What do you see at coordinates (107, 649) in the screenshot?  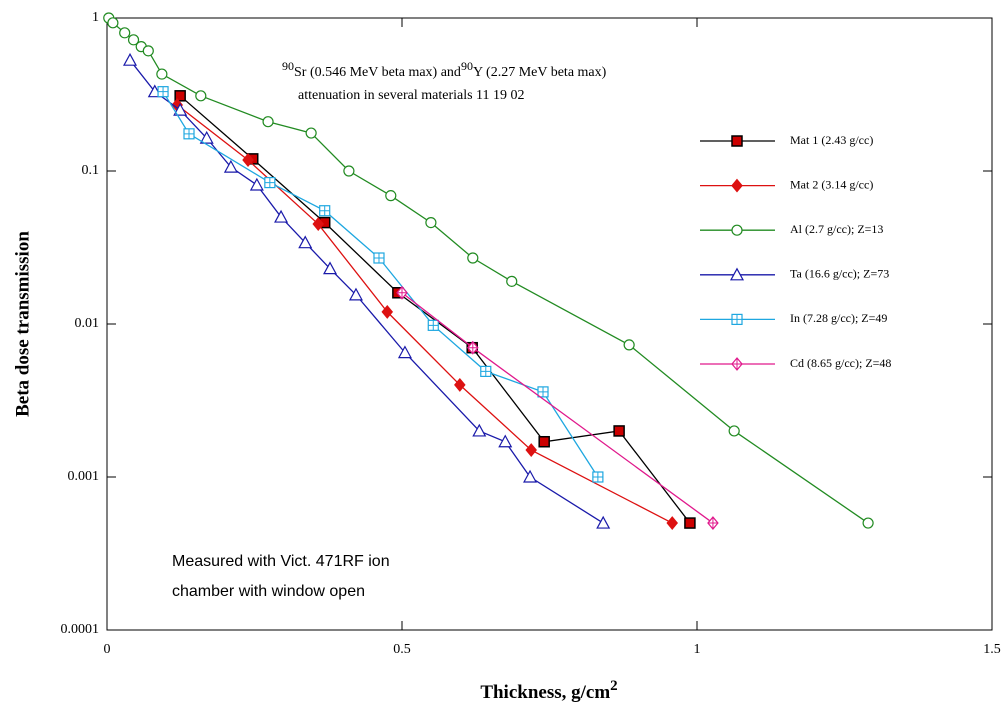 I see `x-tick-label: 0` at bounding box center [107, 649].